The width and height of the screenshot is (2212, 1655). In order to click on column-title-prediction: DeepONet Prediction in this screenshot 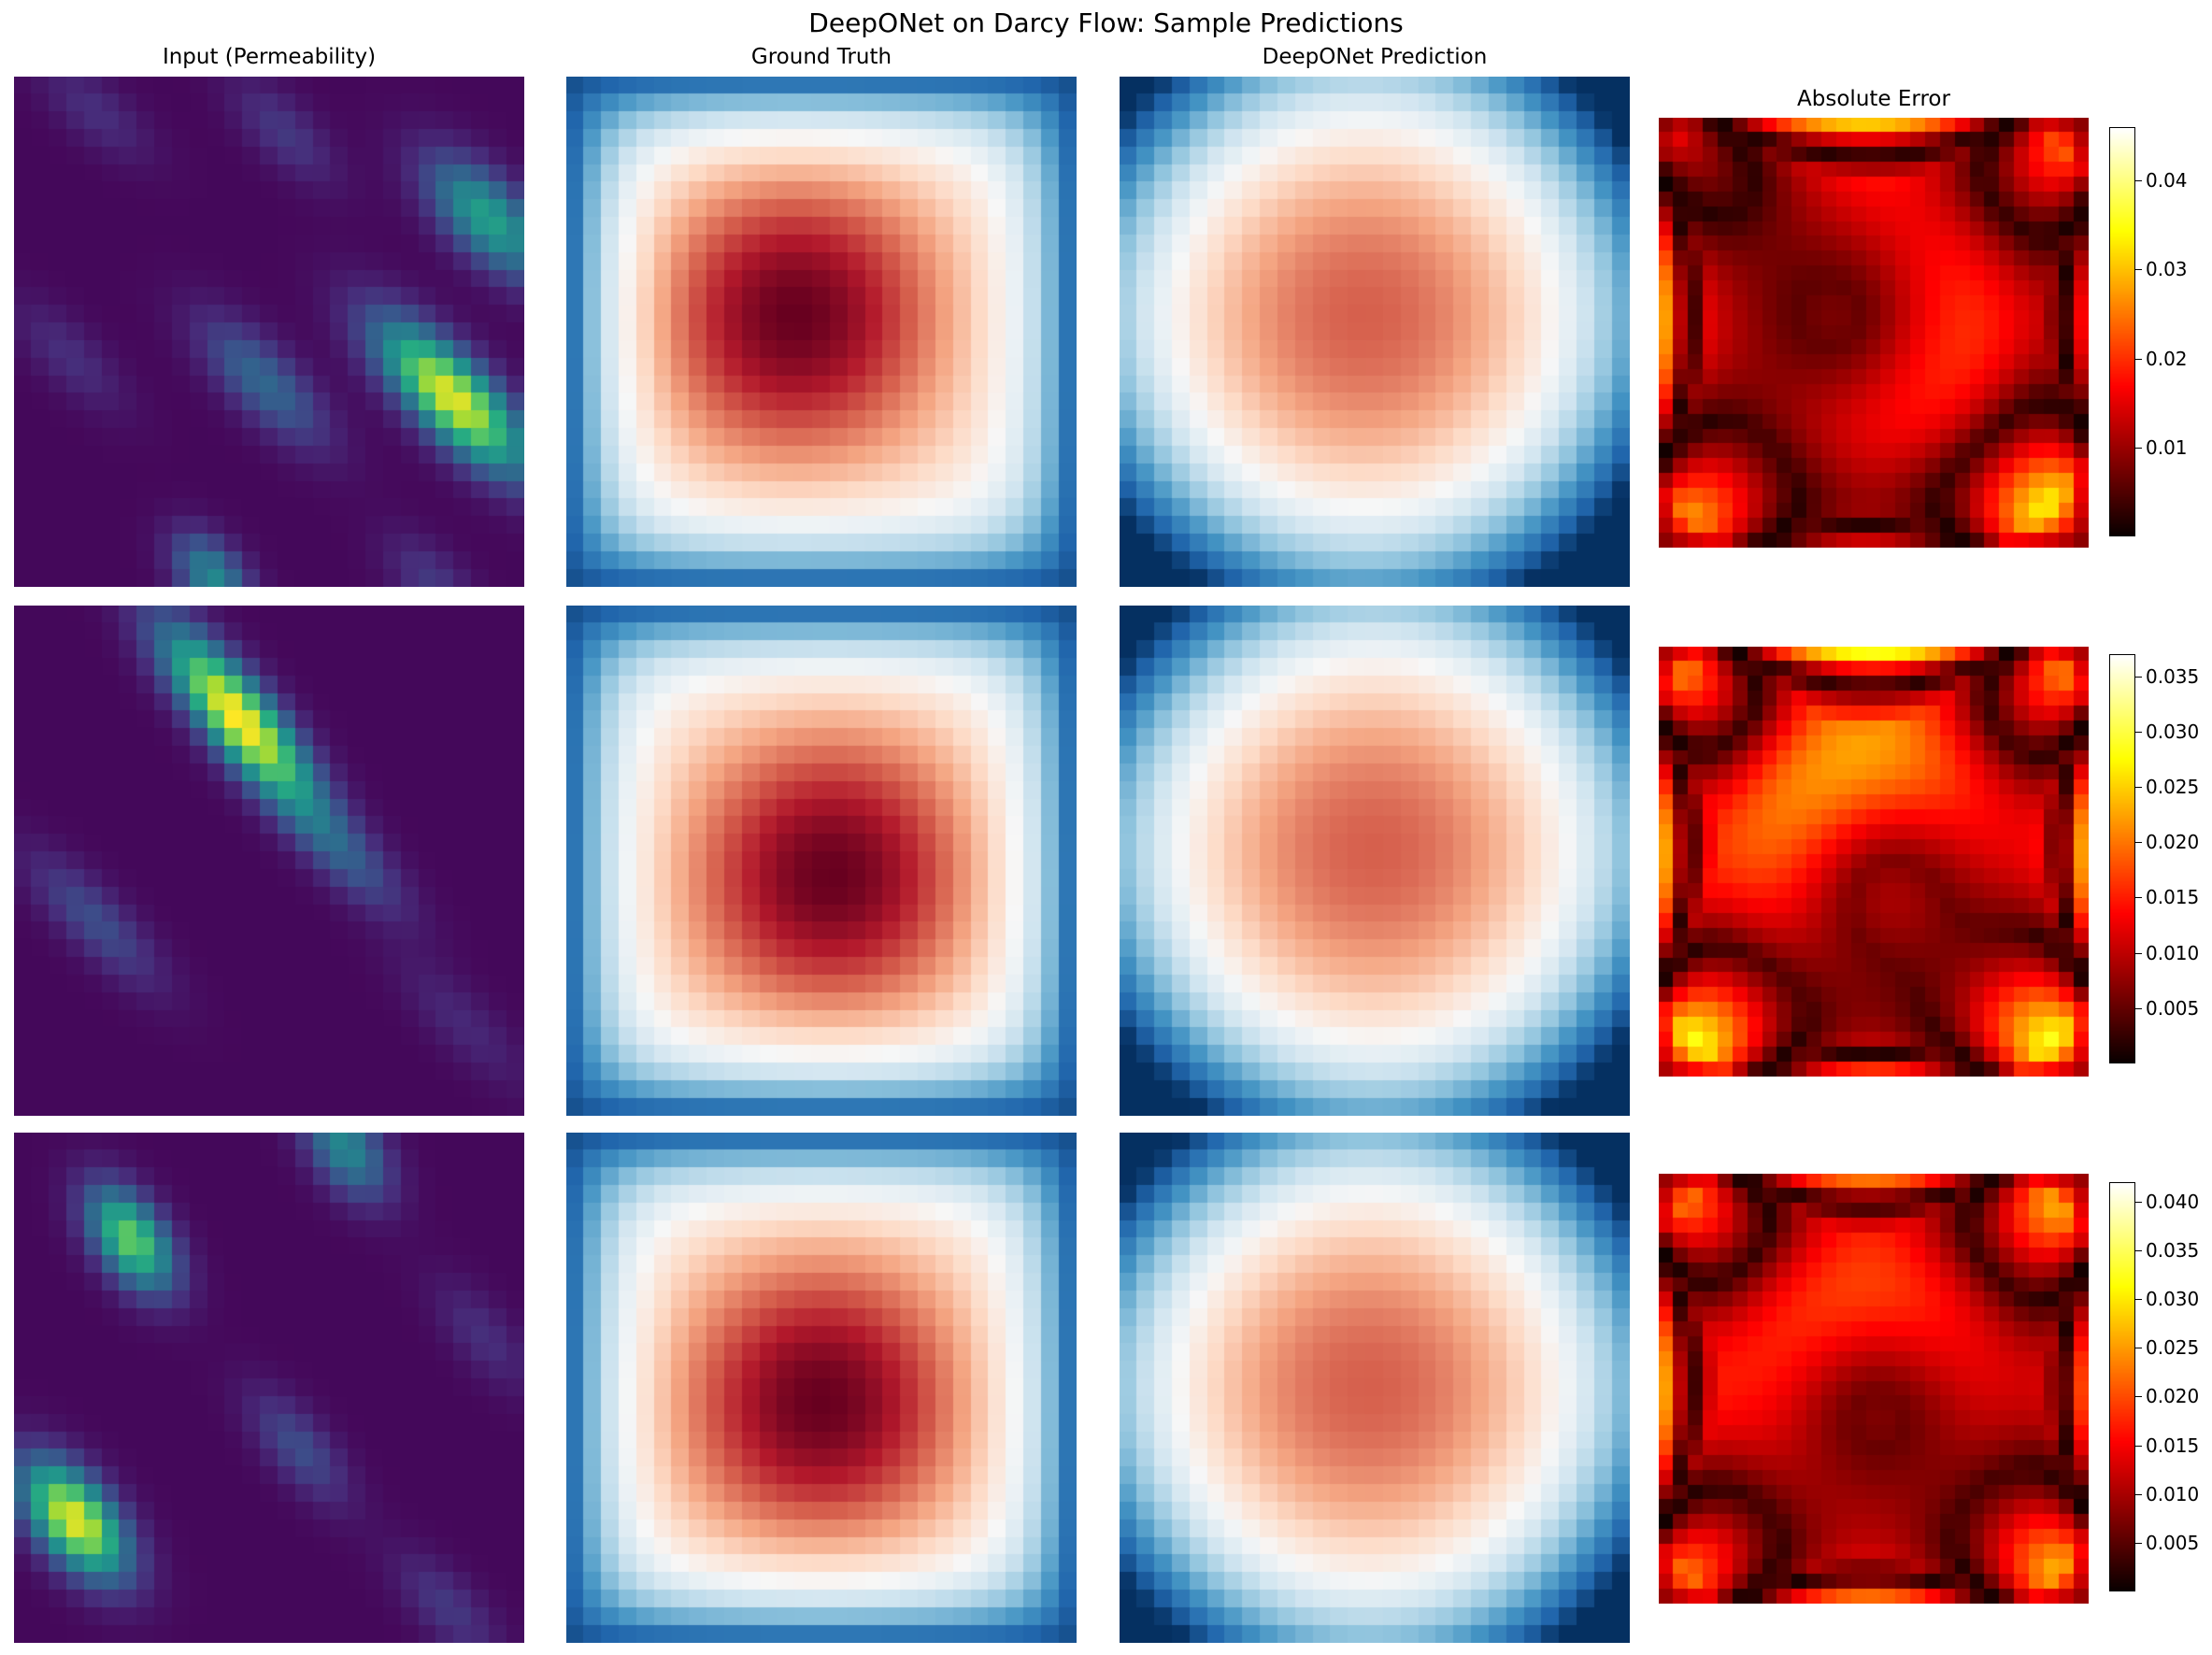, I will do `click(1375, 57)`.